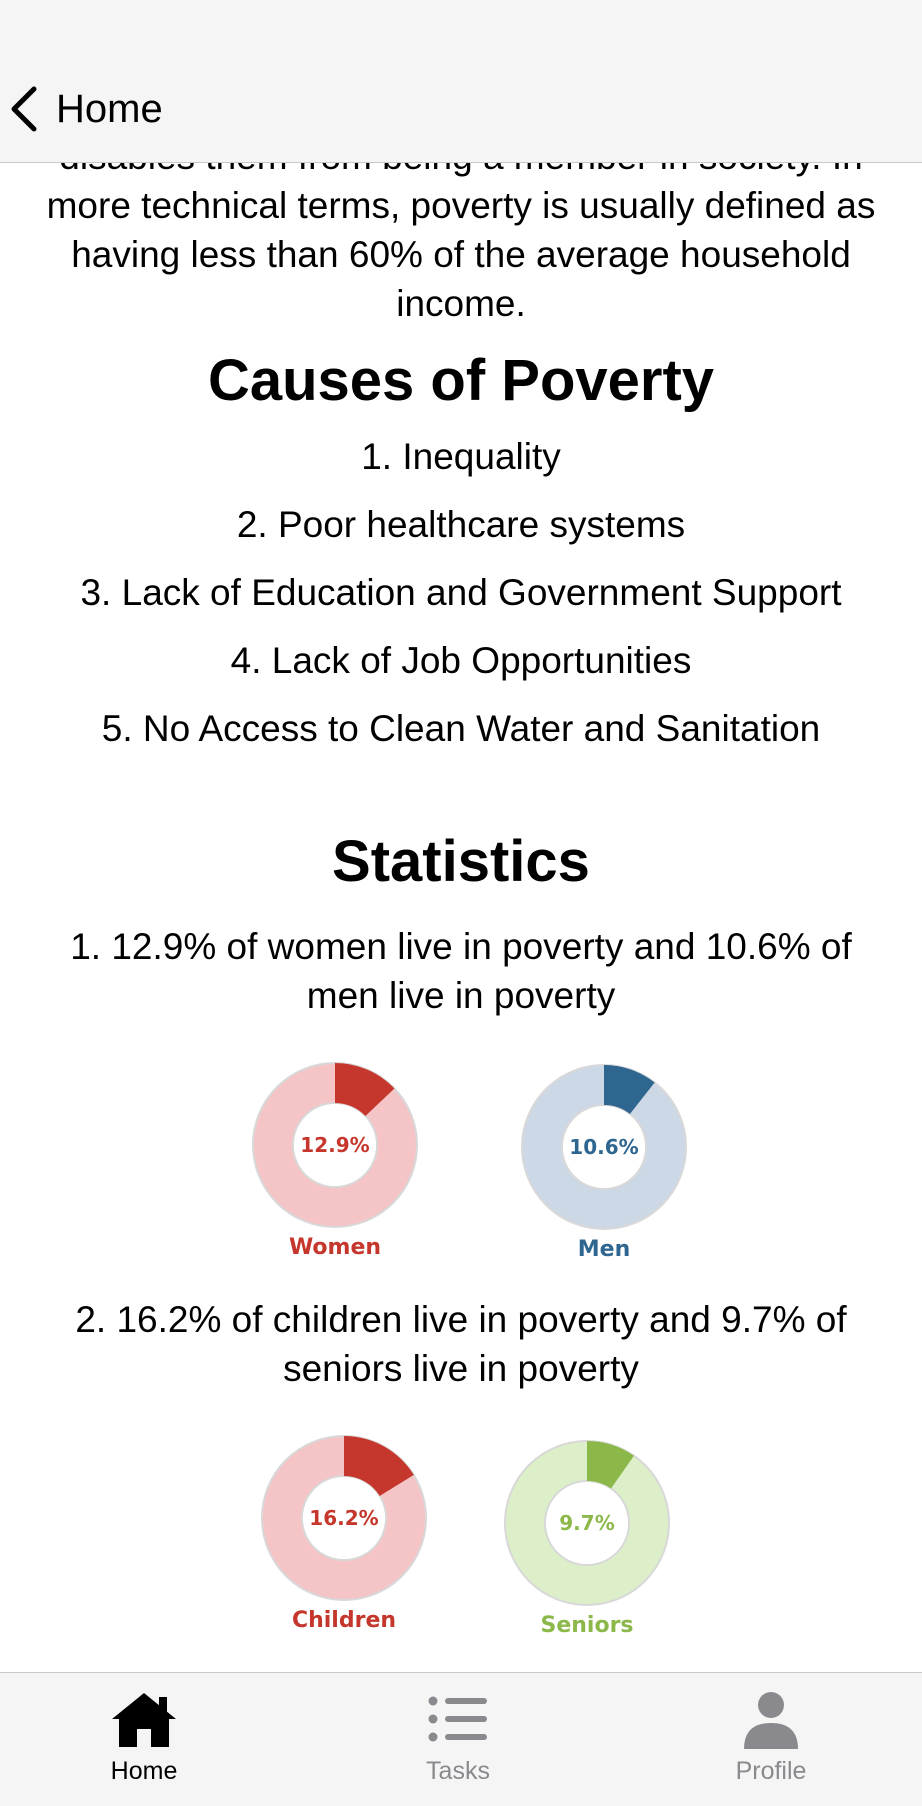  Describe the element at coordinates (461, 380) in the screenshot. I see `causes-heading: Causes of Poverty` at that location.